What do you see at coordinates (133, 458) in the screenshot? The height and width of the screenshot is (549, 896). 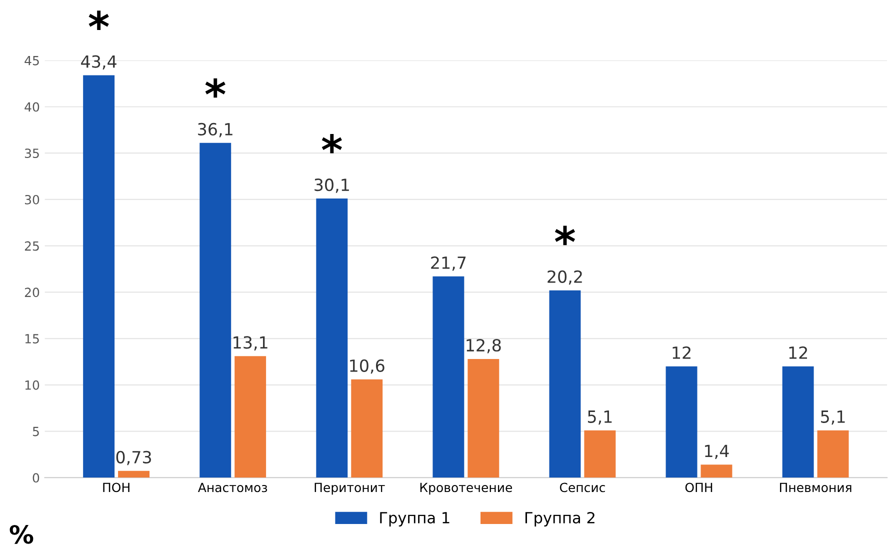 I see `data-label: 0,73` at bounding box center [133, 458].